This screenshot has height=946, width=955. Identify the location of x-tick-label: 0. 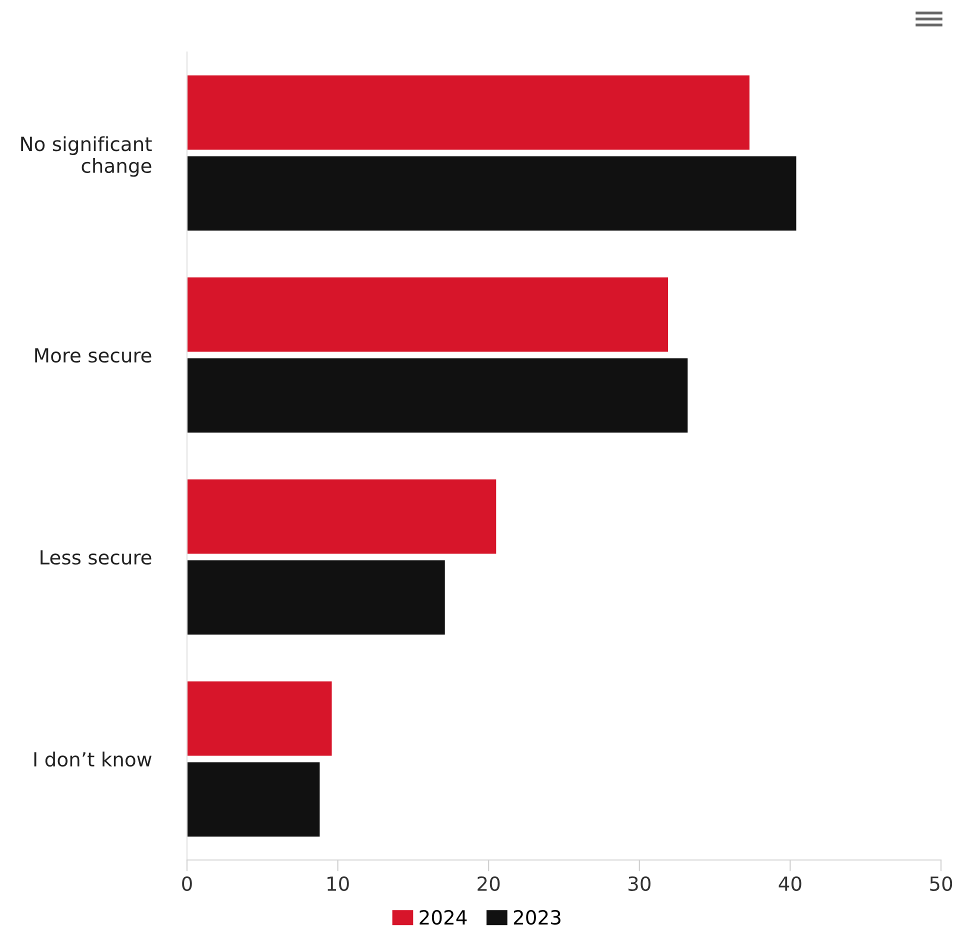
(187, 884).